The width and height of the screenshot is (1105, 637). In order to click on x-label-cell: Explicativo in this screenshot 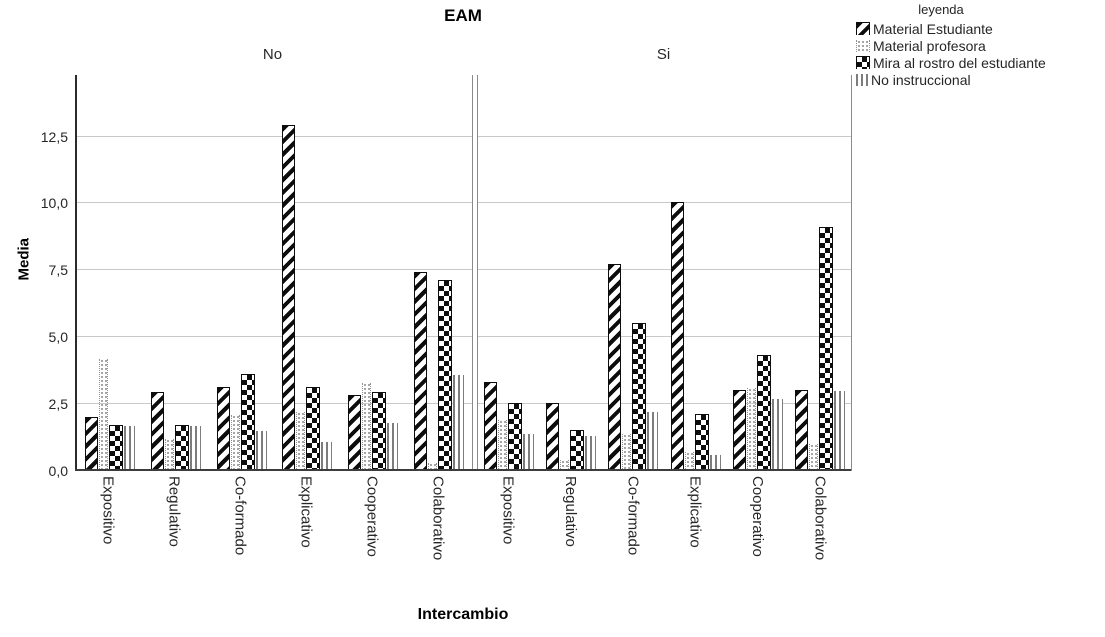, I will do `click(306, 531)`.